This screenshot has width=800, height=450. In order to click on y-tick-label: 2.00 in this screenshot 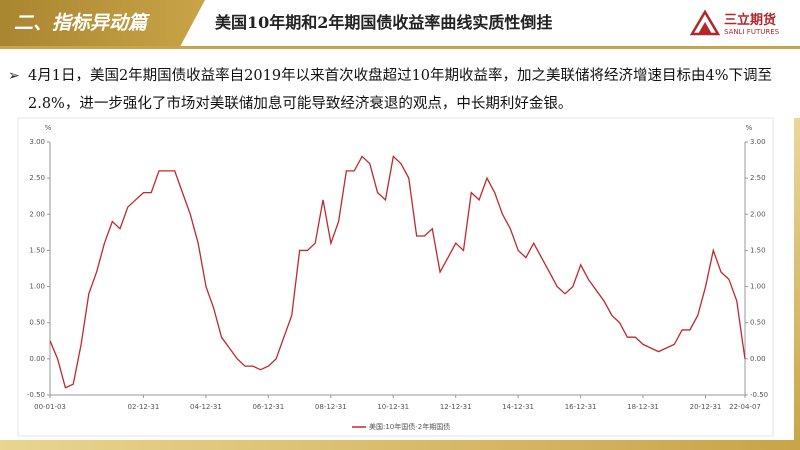, I will do `click(37, 214)`.